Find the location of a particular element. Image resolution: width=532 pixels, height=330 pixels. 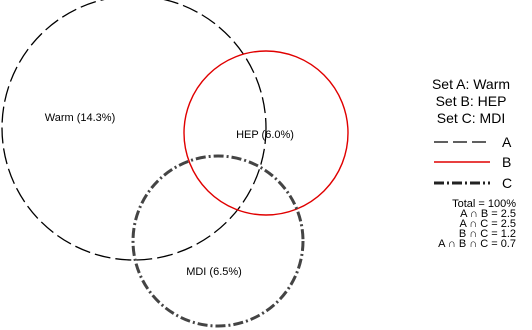

set-b-label: HEP (6.0%) is located at coordinates (265, 135).